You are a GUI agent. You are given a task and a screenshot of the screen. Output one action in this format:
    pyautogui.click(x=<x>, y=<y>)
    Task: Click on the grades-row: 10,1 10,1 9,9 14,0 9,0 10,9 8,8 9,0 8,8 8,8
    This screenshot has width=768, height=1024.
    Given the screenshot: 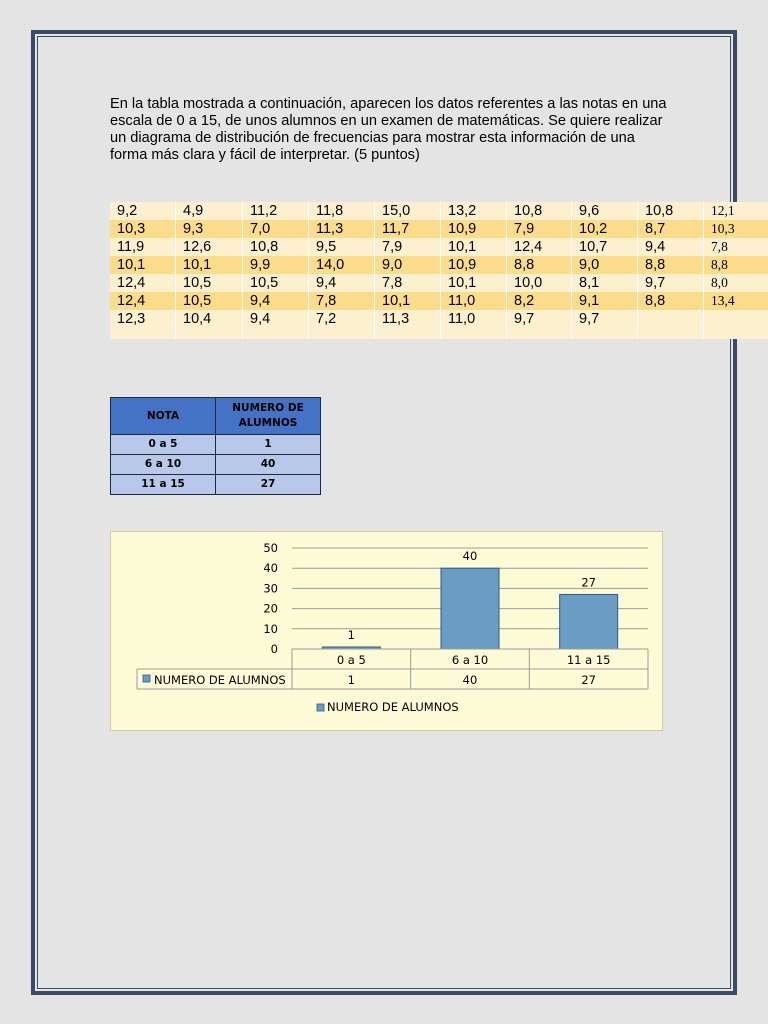 What is the action you would take?
    pyautogui.click(x=439, y=265)
    